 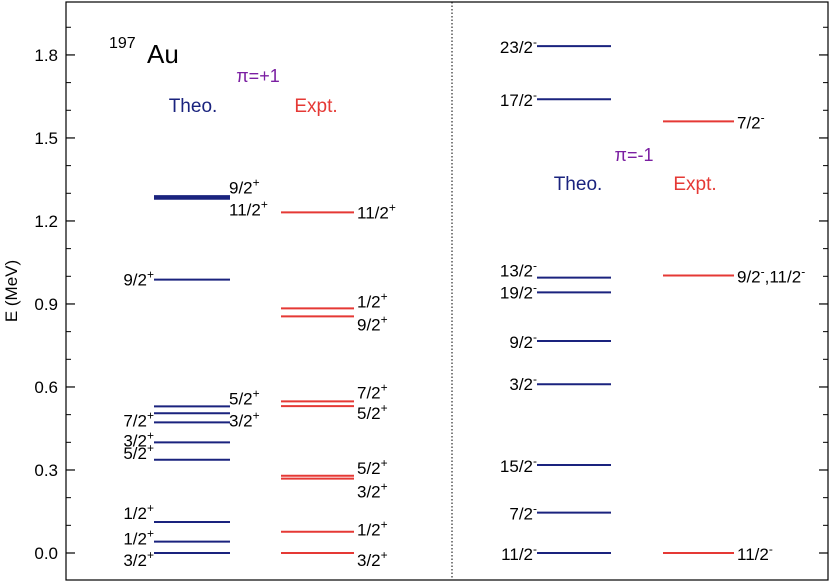 I want to click on y-tick-label: 1.2, so click(x=46, y=221).